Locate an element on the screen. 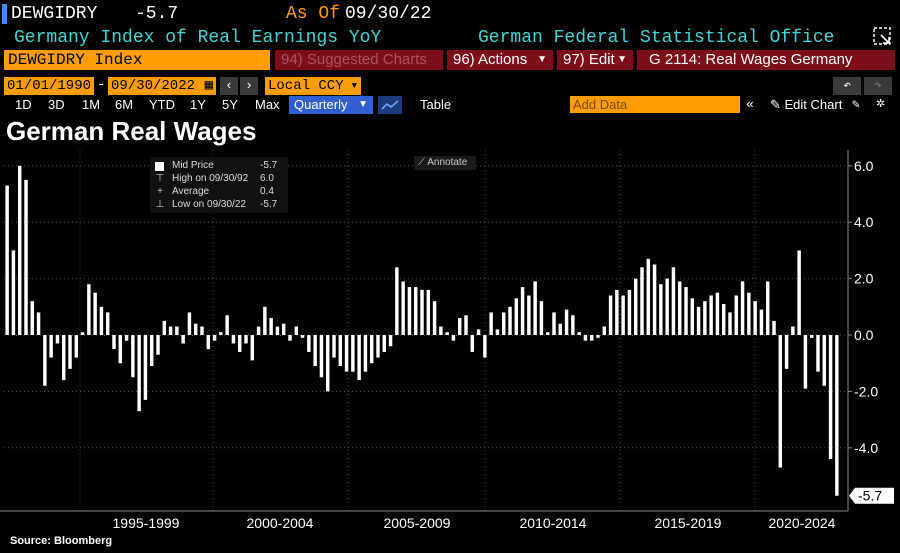 The width and height of the screenshot is (900, 553). range-3d: 3D is located at coordinates (56, 104).